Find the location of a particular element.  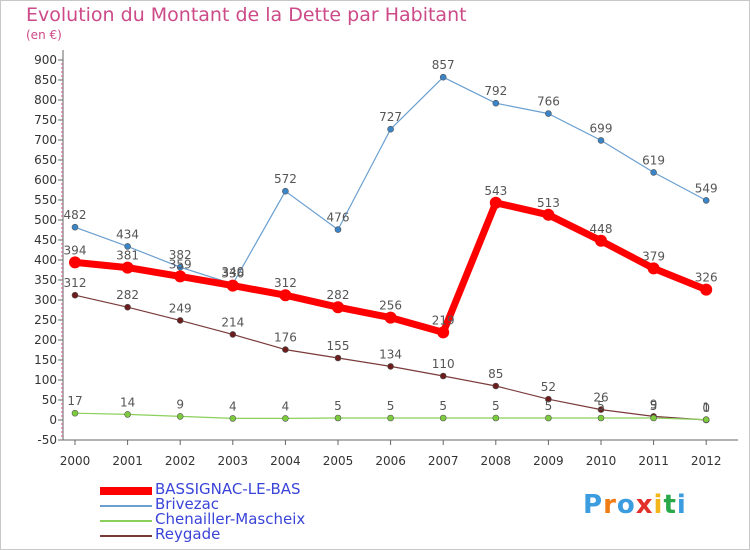

data-label: 379 is located at coordinates (653, 256).